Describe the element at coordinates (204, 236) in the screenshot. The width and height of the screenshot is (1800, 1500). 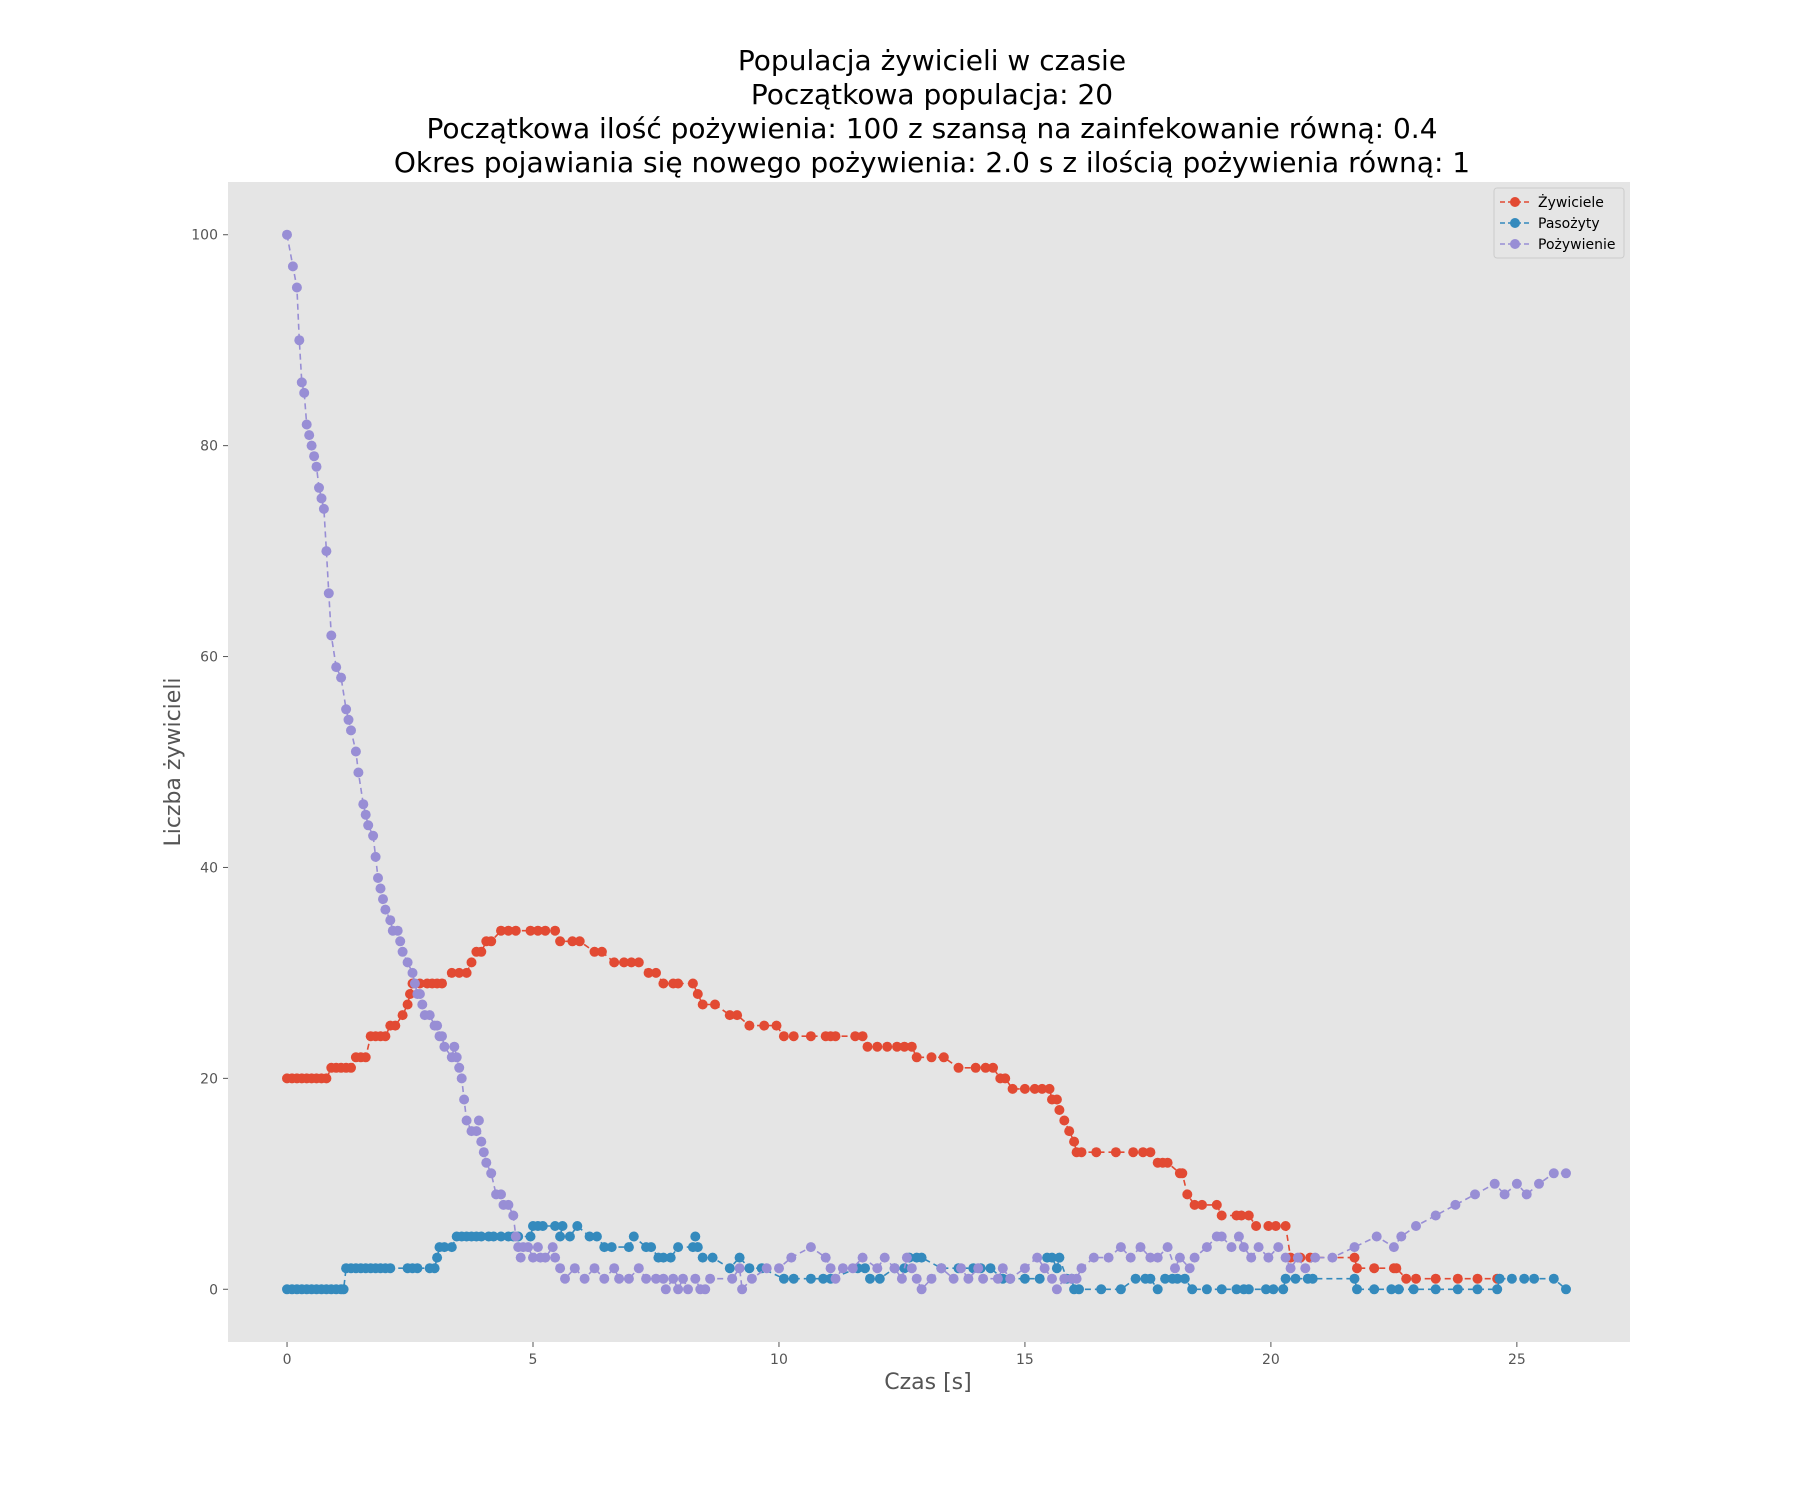
I see `y-tick-label: 100` at that location.